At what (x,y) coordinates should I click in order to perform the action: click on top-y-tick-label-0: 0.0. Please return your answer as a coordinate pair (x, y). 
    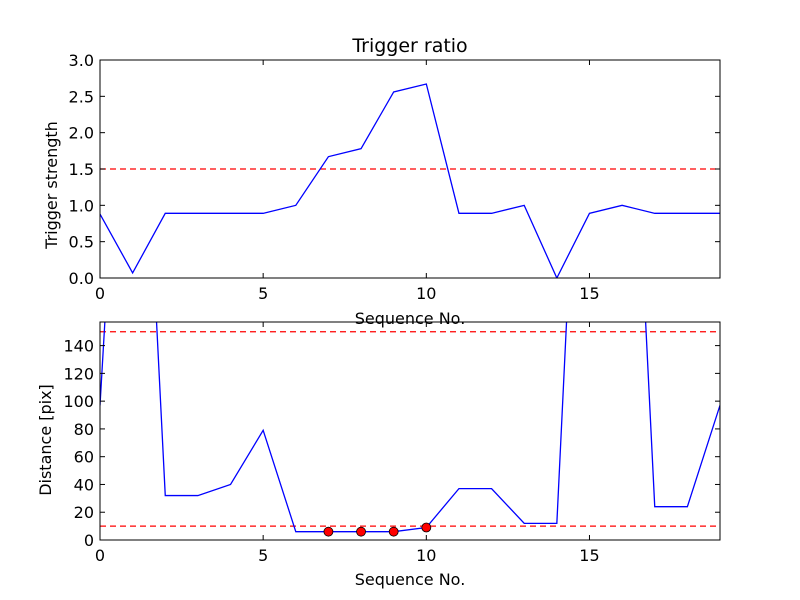
    Looking at the image, I should click on (81, 278).